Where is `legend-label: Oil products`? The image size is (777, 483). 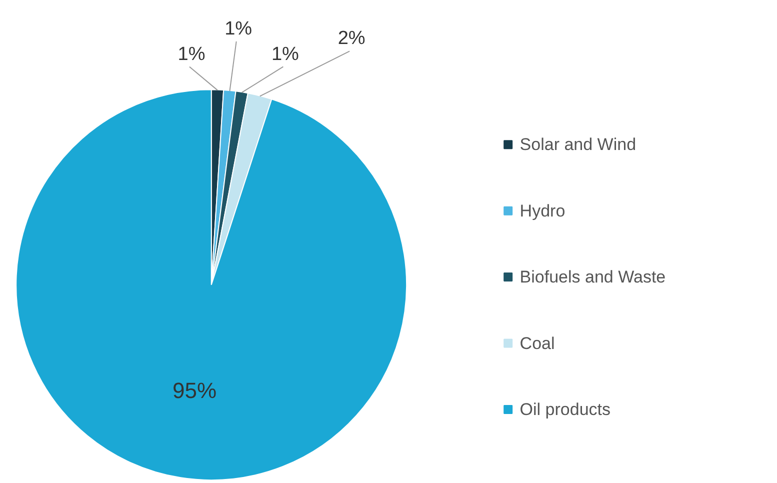 legend-label: Oil products is located at coordinates (565, 409).